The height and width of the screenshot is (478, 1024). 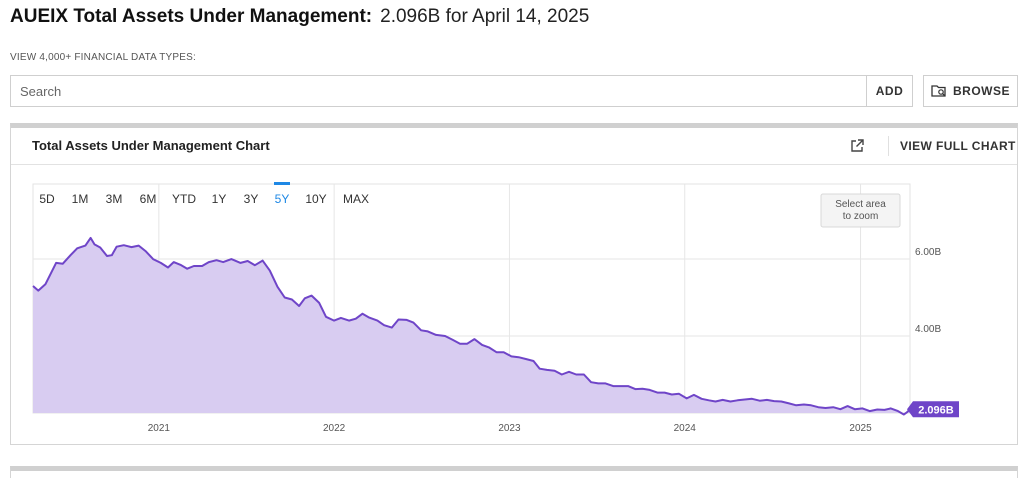 I want to click on range-button-6m: 6M, so click(x=148, y=199).